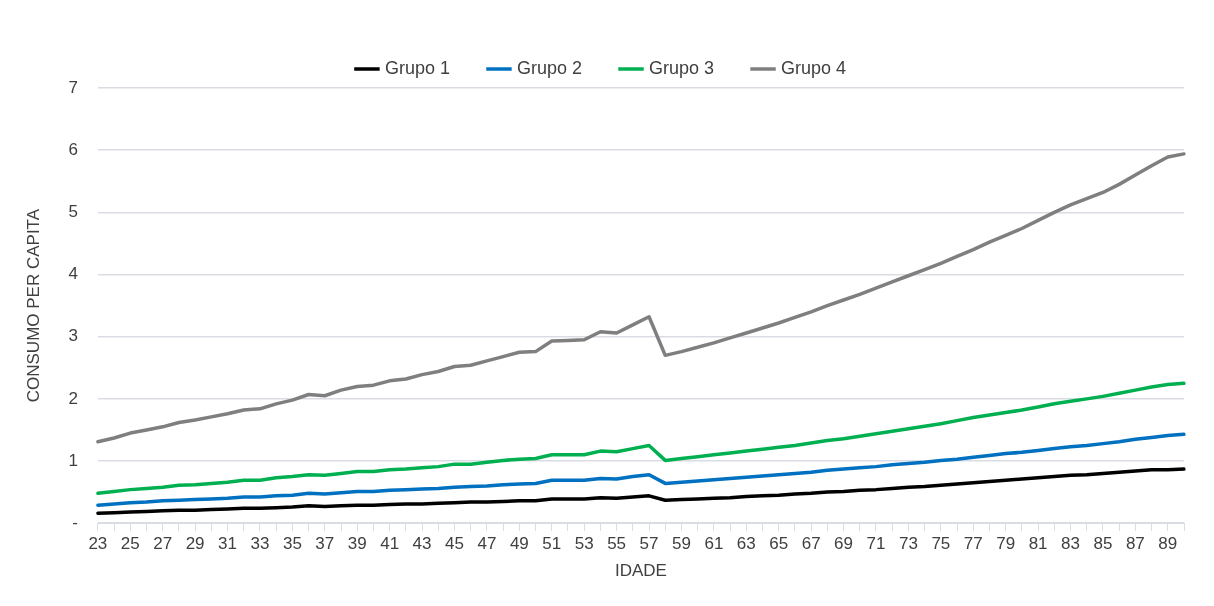 This screenshot has width=1214, height=606. What do you see at coordinates (649, 544) in the screenshot?
I see `x-tick-label: 57` at bounding box center [649, 544].